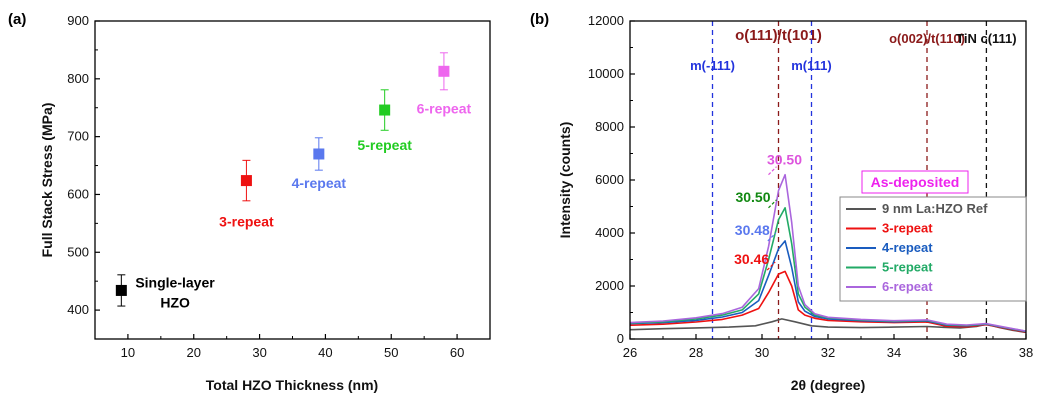 This screenshot has width=1037, height=394. I want to click on legend-label: 6-repeat, so click(907, 286).